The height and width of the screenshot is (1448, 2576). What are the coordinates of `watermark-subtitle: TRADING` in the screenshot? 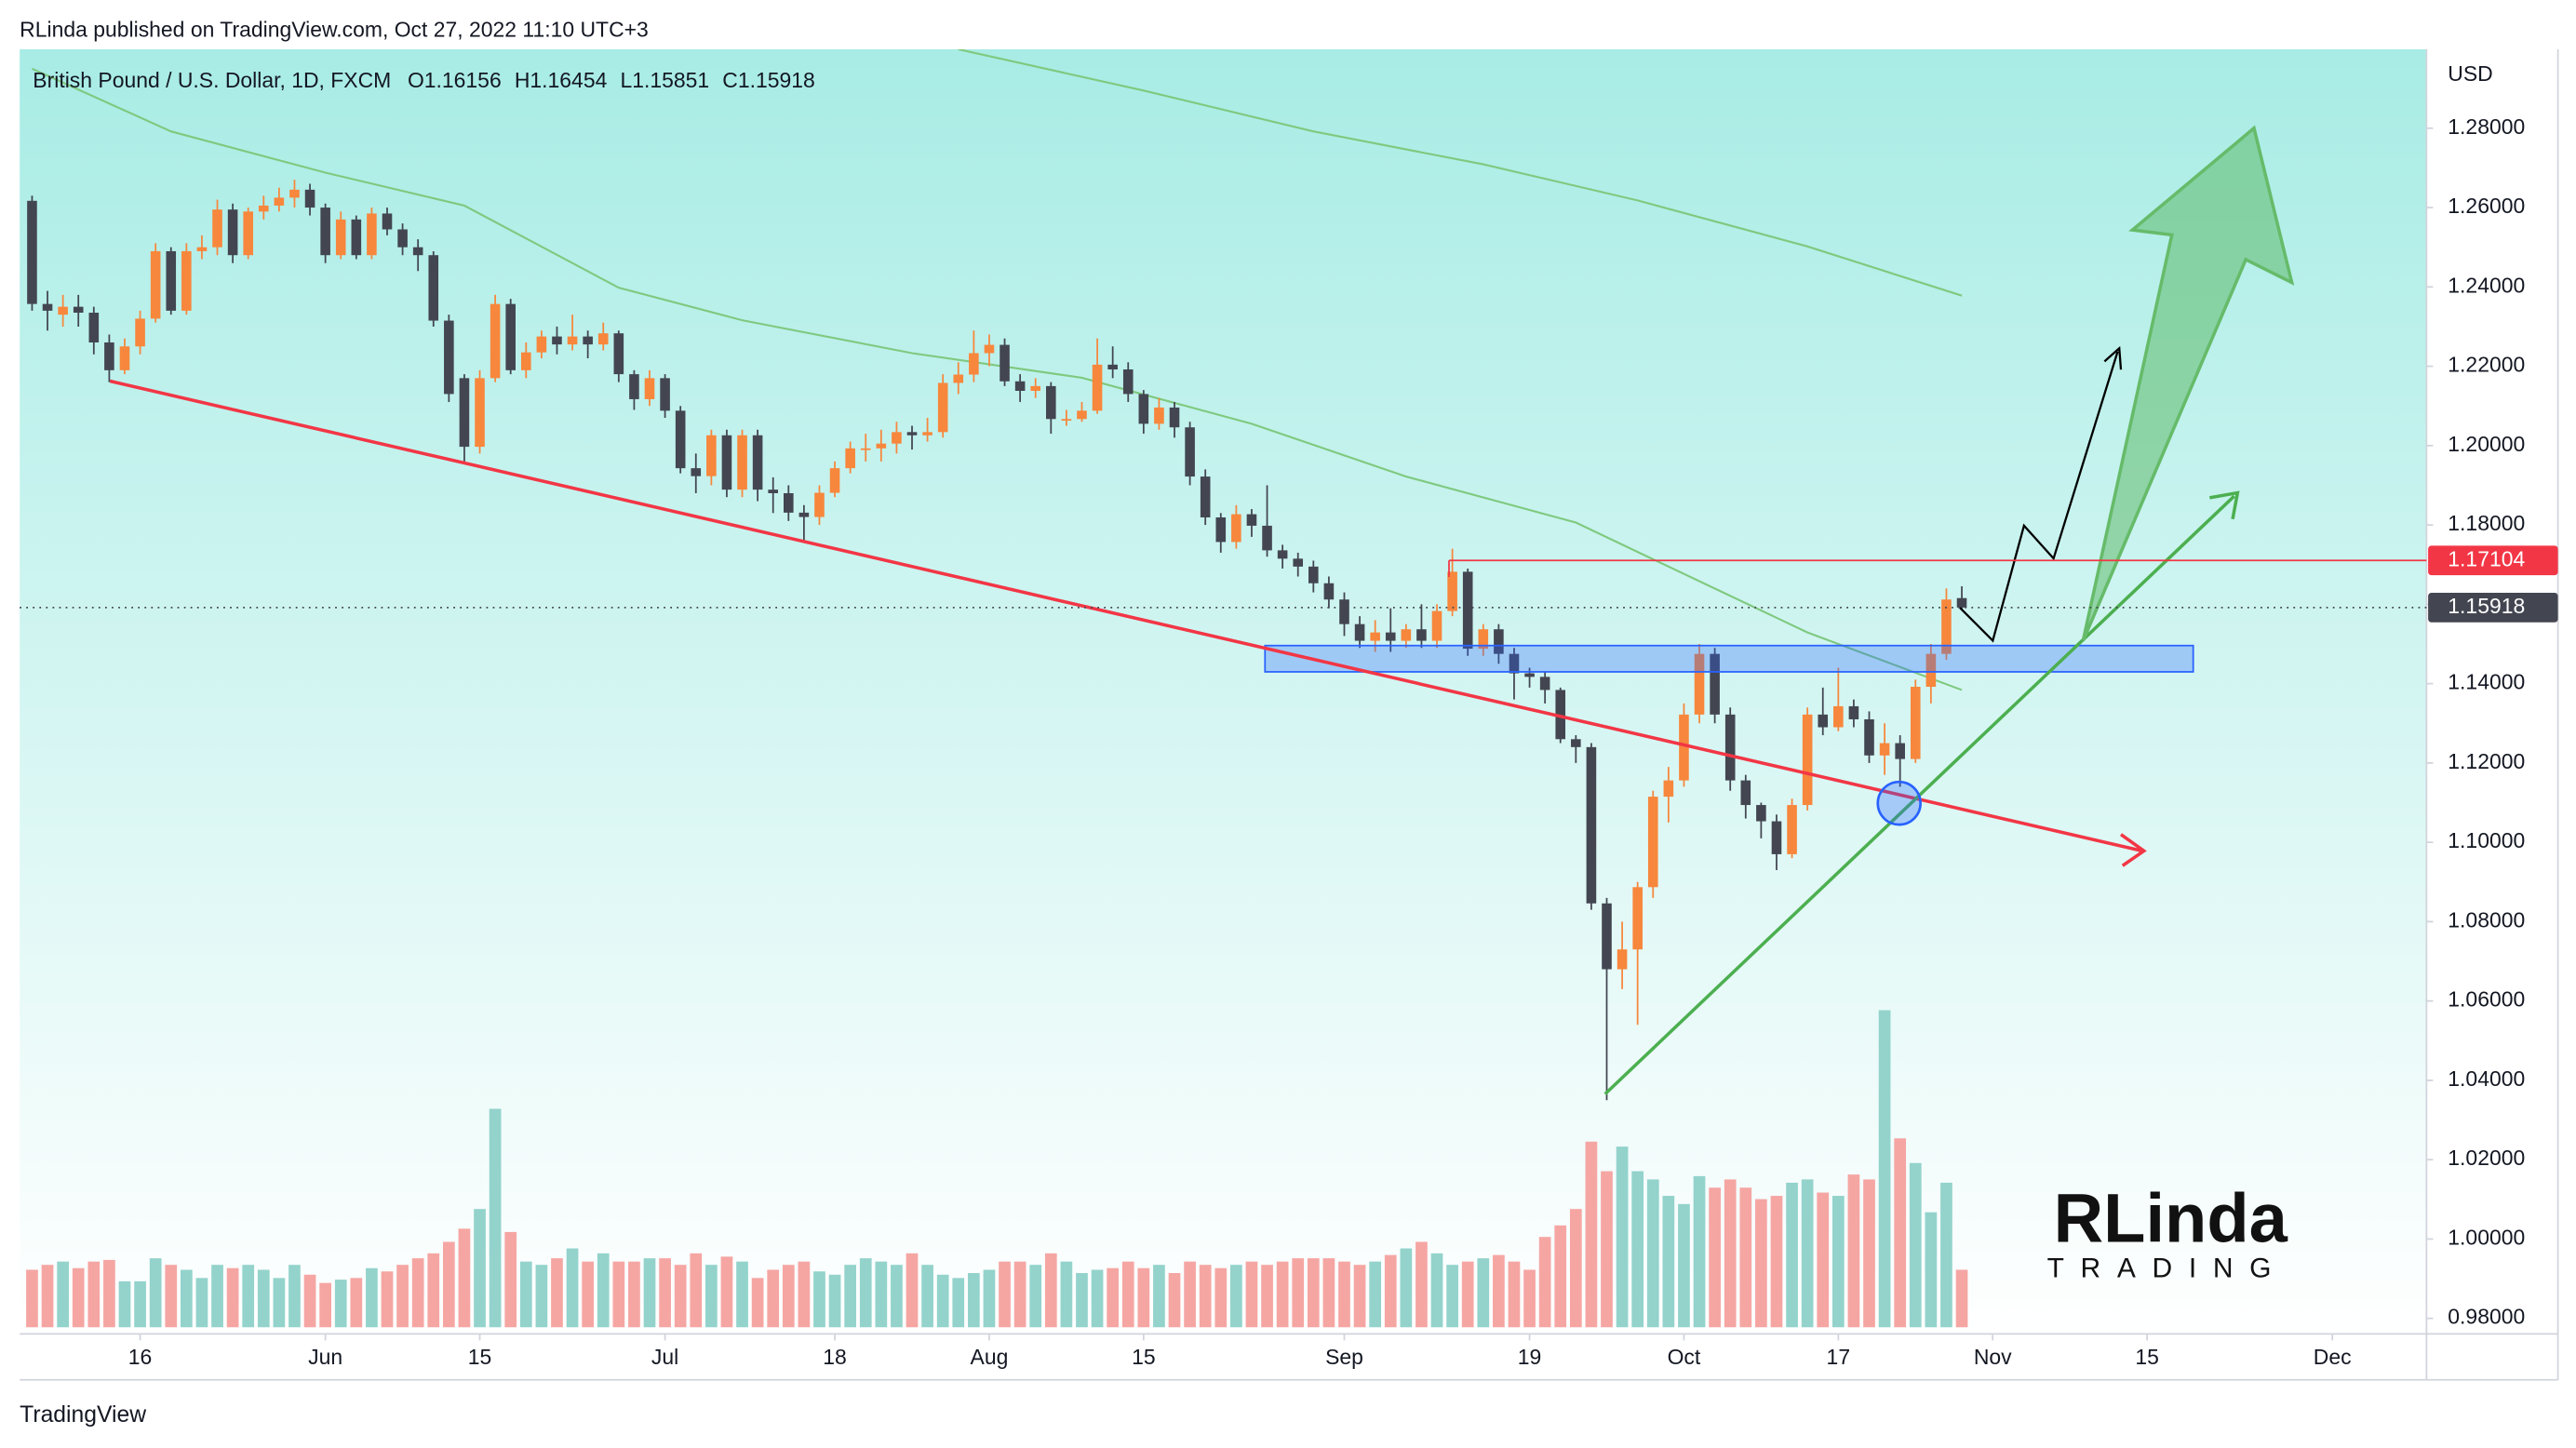 It's located at (2167, 1268).